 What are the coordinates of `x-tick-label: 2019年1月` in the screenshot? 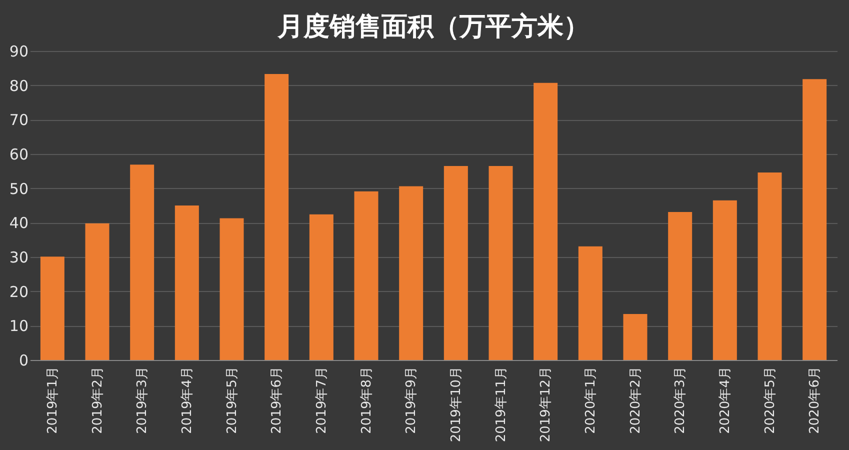 It's located at (52, 400).